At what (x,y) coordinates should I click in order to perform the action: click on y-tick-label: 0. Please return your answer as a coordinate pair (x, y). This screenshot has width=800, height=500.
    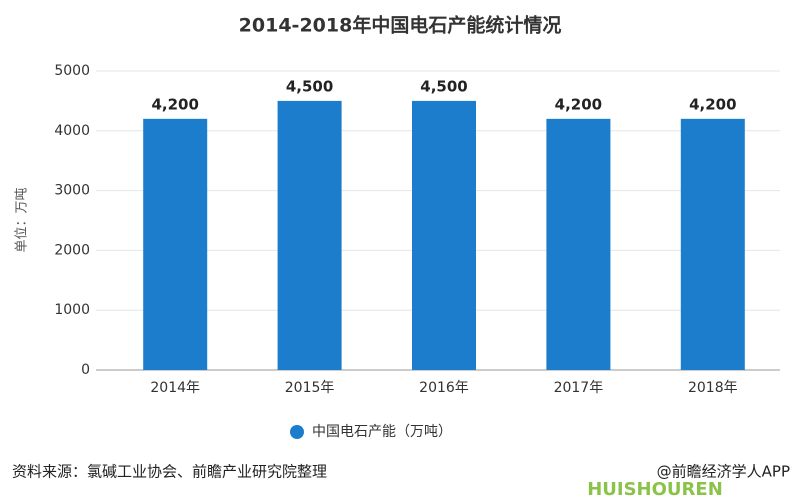
    Looking at the image, I should click on (85, 370).